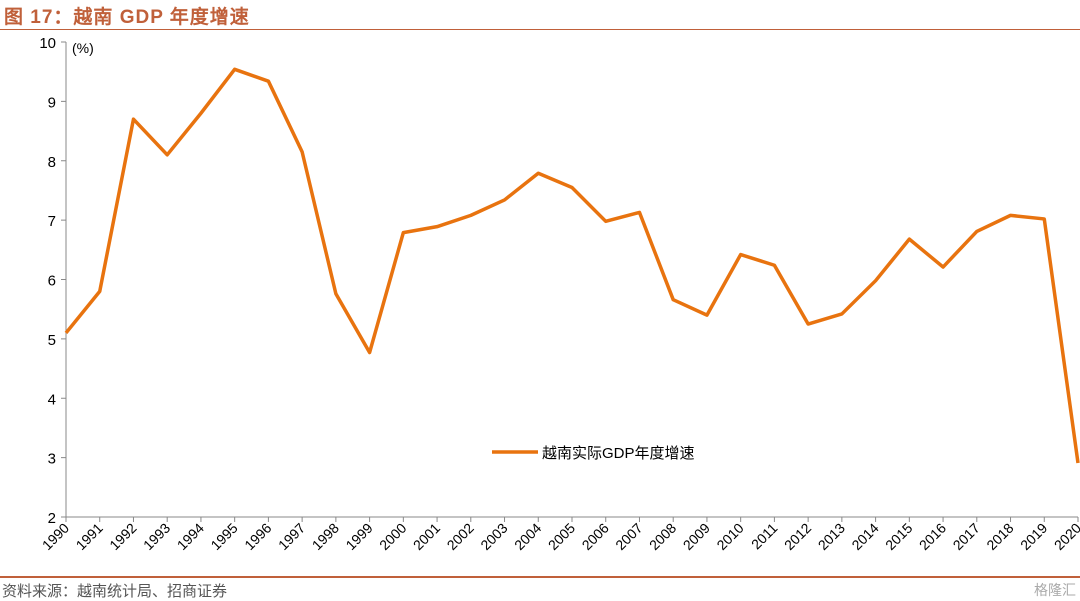 The height and width of the screenshot is (601, 1080). What do you see at coordinates (662, 536) in the screenshot?
I see `x-tick-label: 2008` at bounding box center [662, 536].